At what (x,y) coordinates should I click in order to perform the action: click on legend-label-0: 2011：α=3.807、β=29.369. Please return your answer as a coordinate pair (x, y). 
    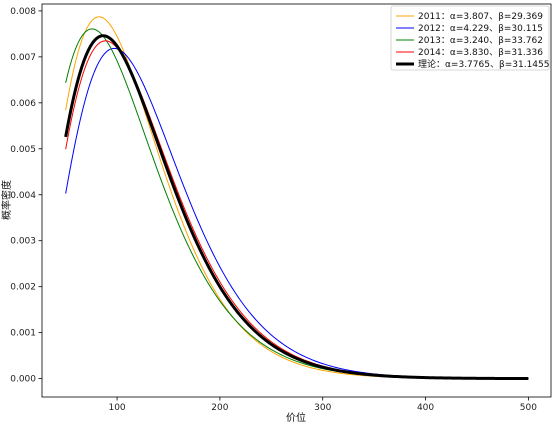
    Looking at the image, I should click on (480, 17).